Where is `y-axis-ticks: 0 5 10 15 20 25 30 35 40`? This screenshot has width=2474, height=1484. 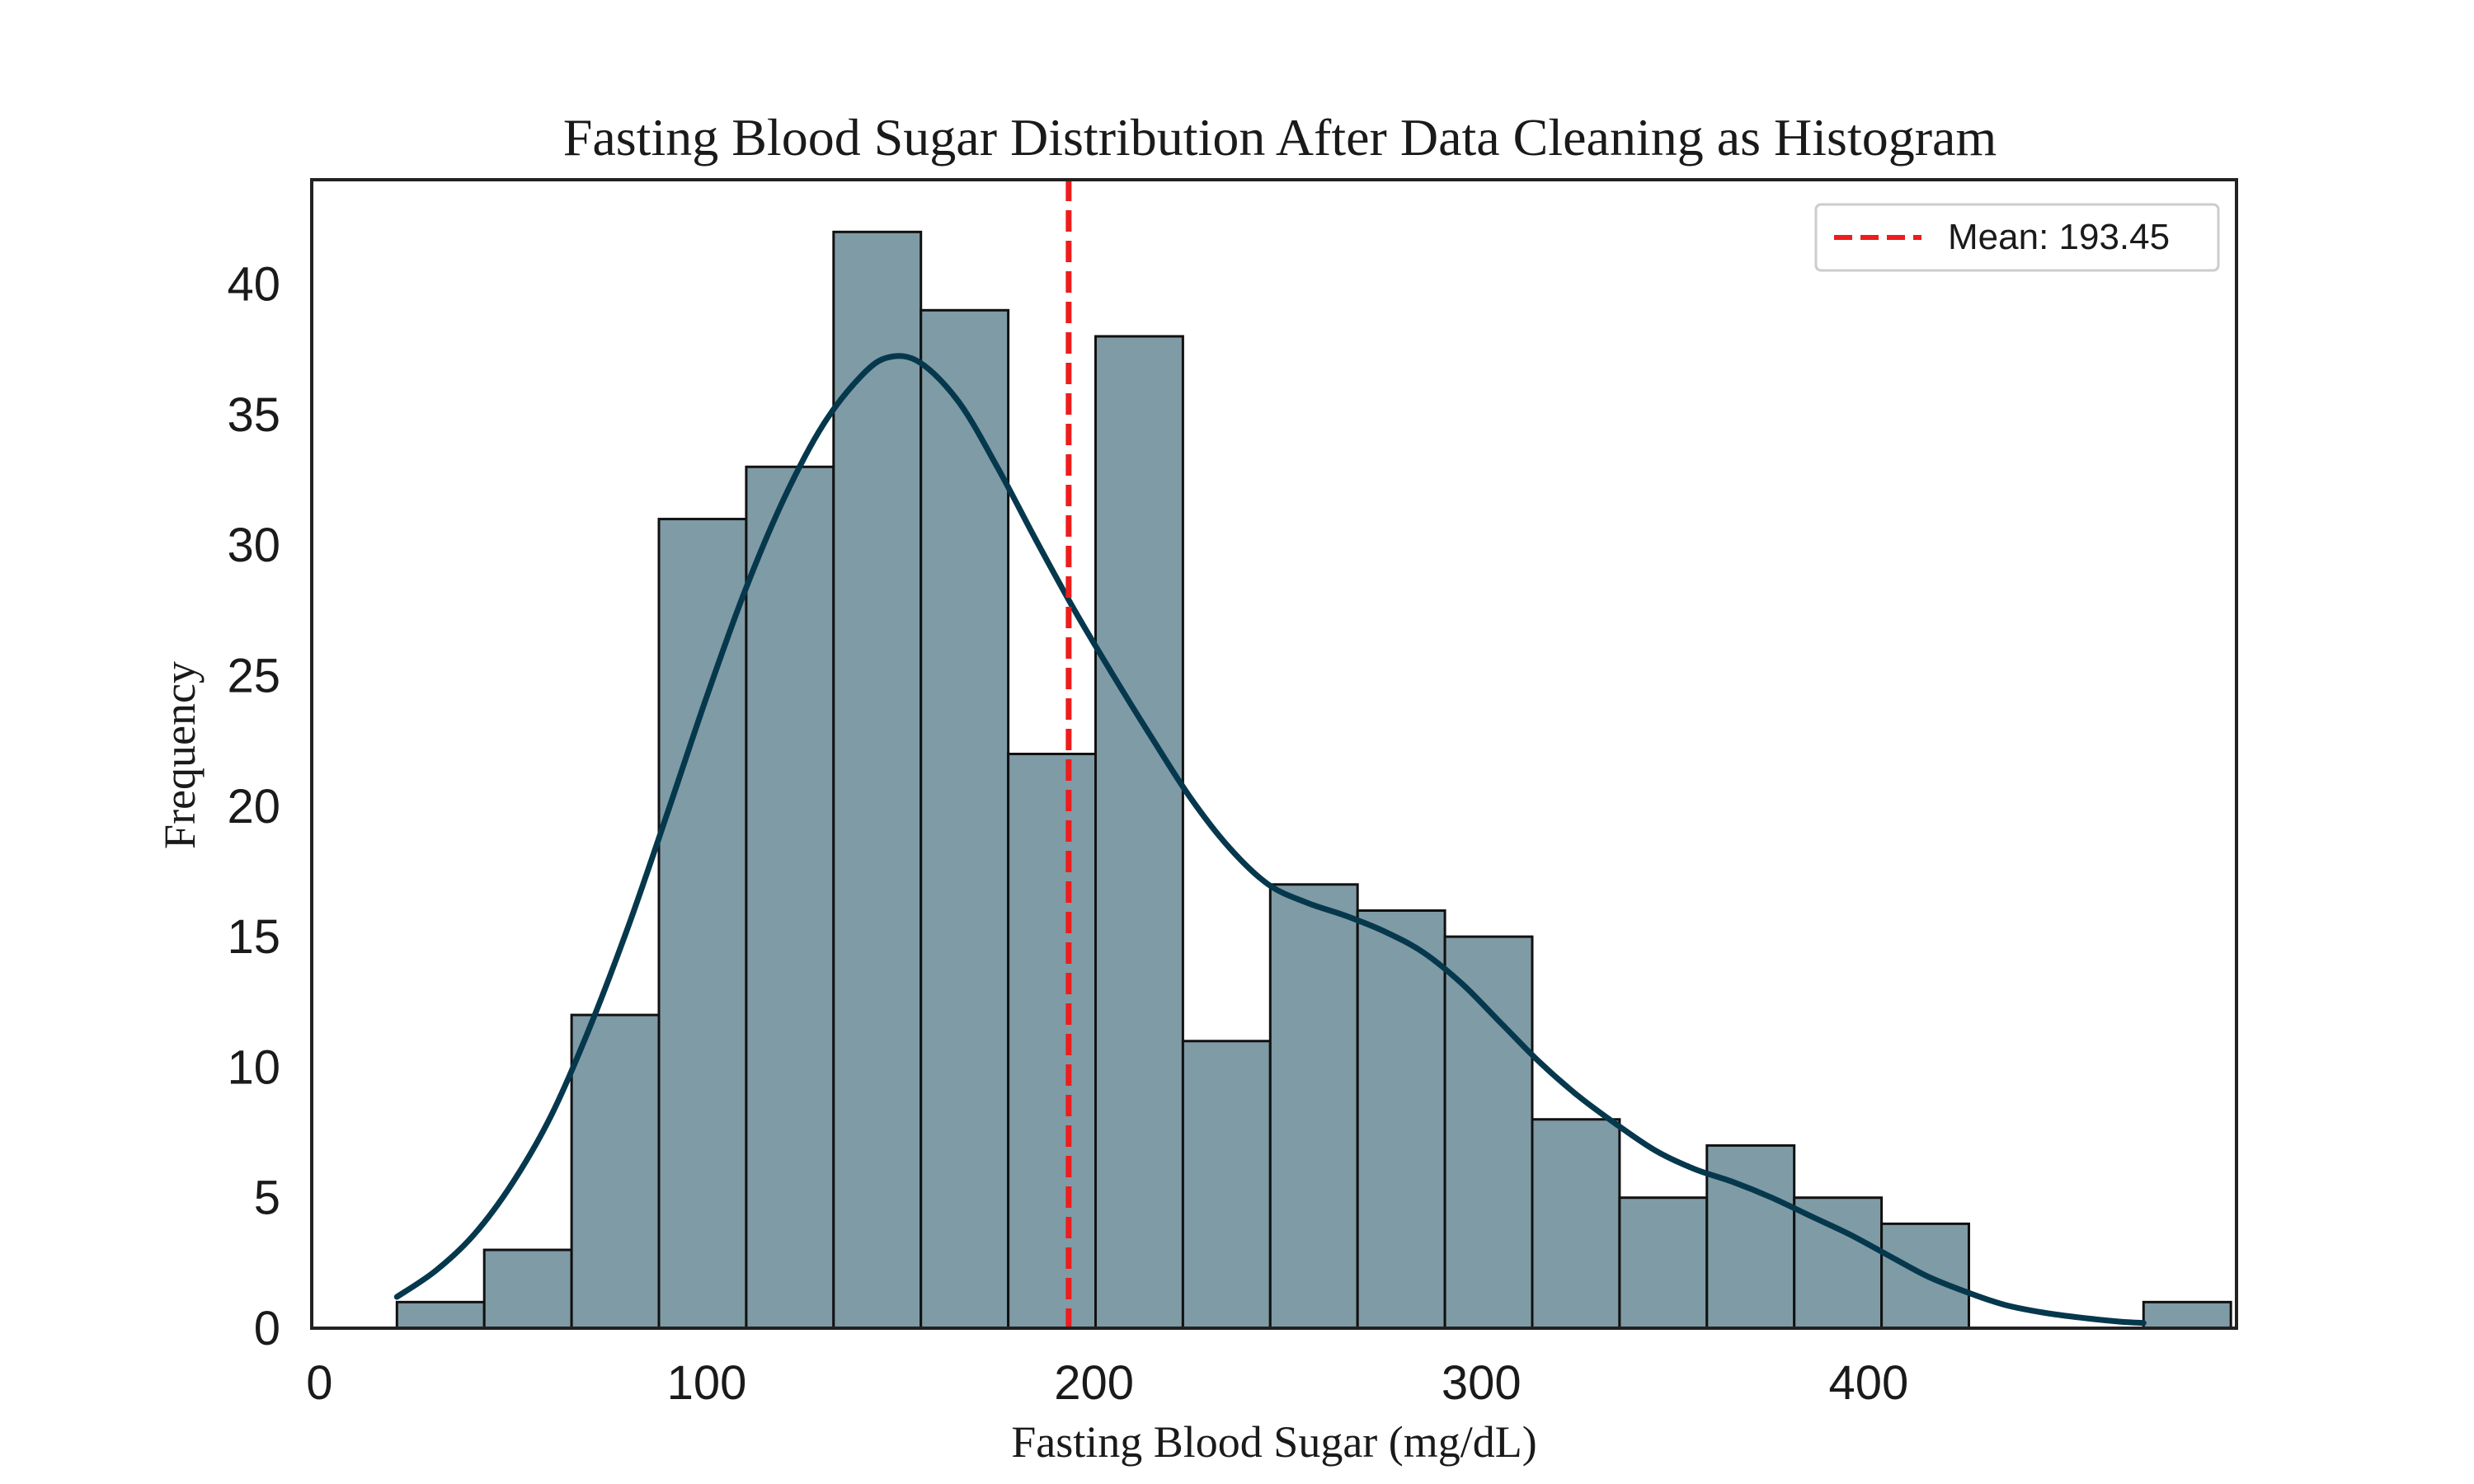
y-axis-ticks: 0 5 10 15 20 25 30 35 40 is located at coordinates (253, 806).